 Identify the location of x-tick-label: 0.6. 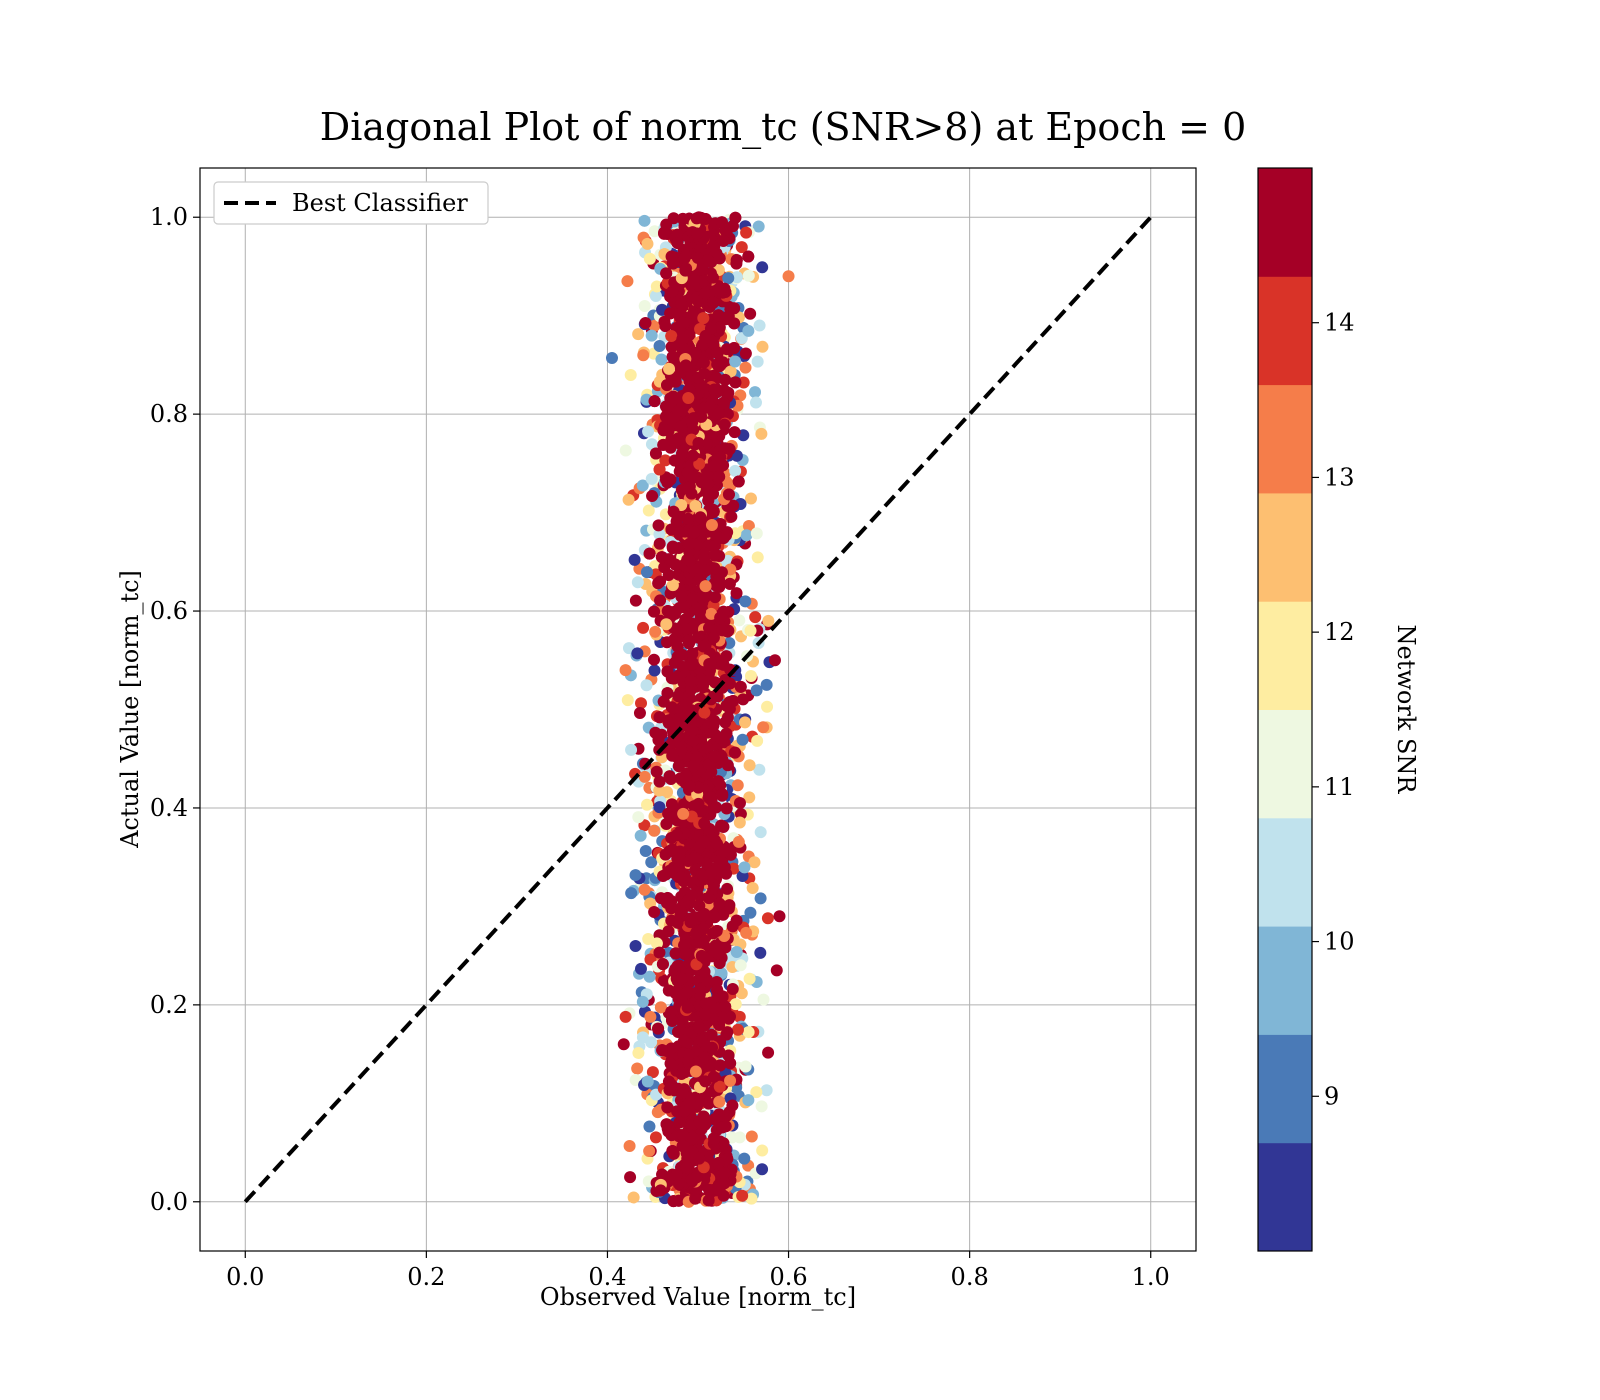
(788, 1277).